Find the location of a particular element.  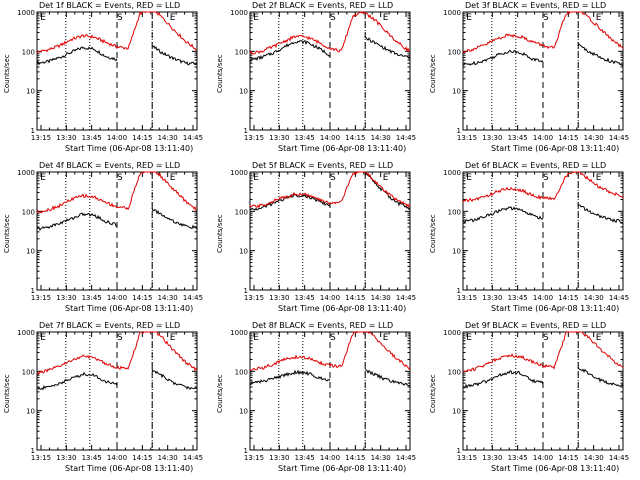

chart-title: Det 8f BLACK = Events, RED = LLD is located at coordinates (323, 325).